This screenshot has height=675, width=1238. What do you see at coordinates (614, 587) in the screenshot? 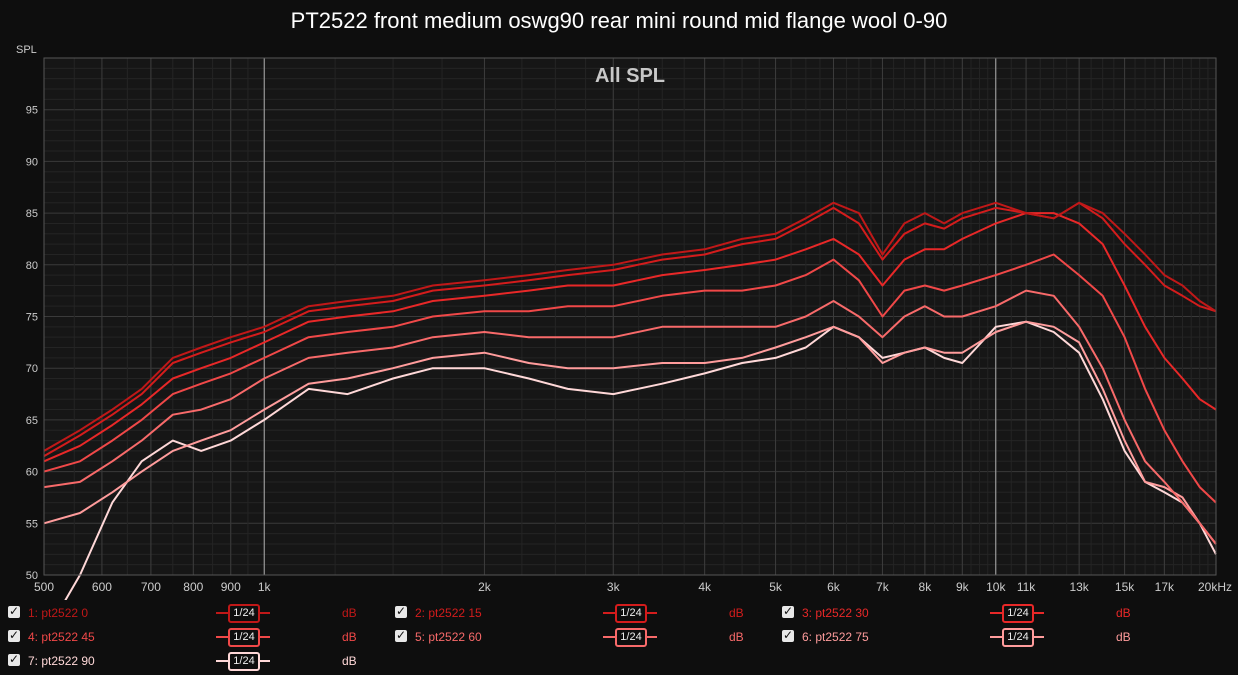
I see `x-tick-label: 3k` at bounding box center [614, 587].